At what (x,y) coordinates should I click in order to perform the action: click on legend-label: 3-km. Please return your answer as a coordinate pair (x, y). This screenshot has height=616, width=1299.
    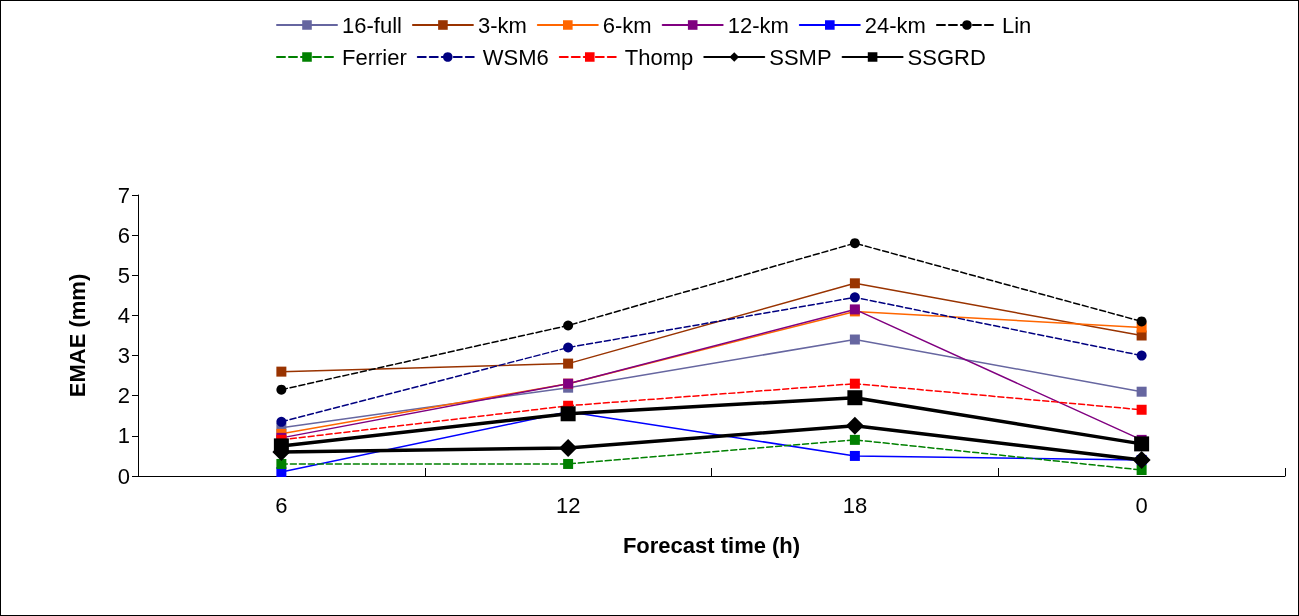
    Looking at the image, I should click on (502, 25).